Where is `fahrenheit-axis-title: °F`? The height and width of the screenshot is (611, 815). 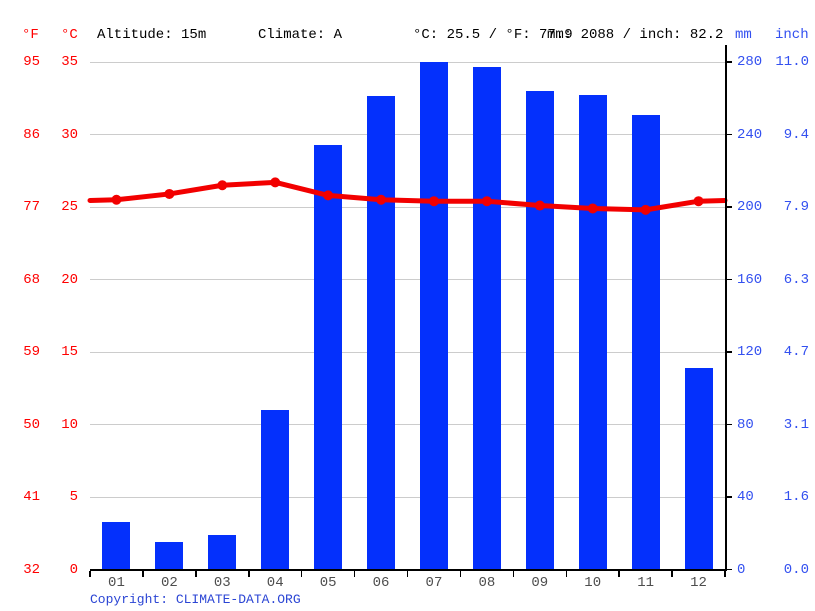 fahrenheit-axis-title: °F is located at coordinates (30, 35).